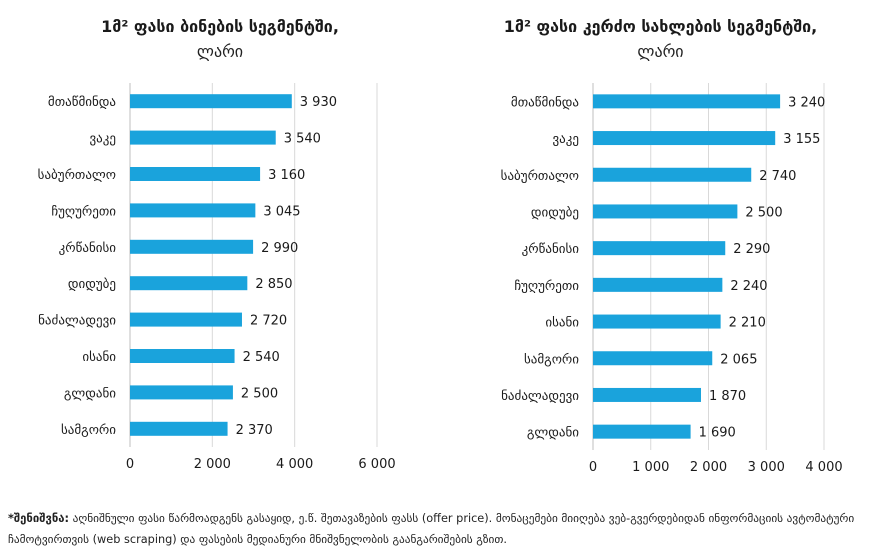 The height and width of the screenshot is (556, 881). What do you see at coordinates (254, 430) in the screenshot?
I see `data-label: 2 370` at bounding box center [254, 430].